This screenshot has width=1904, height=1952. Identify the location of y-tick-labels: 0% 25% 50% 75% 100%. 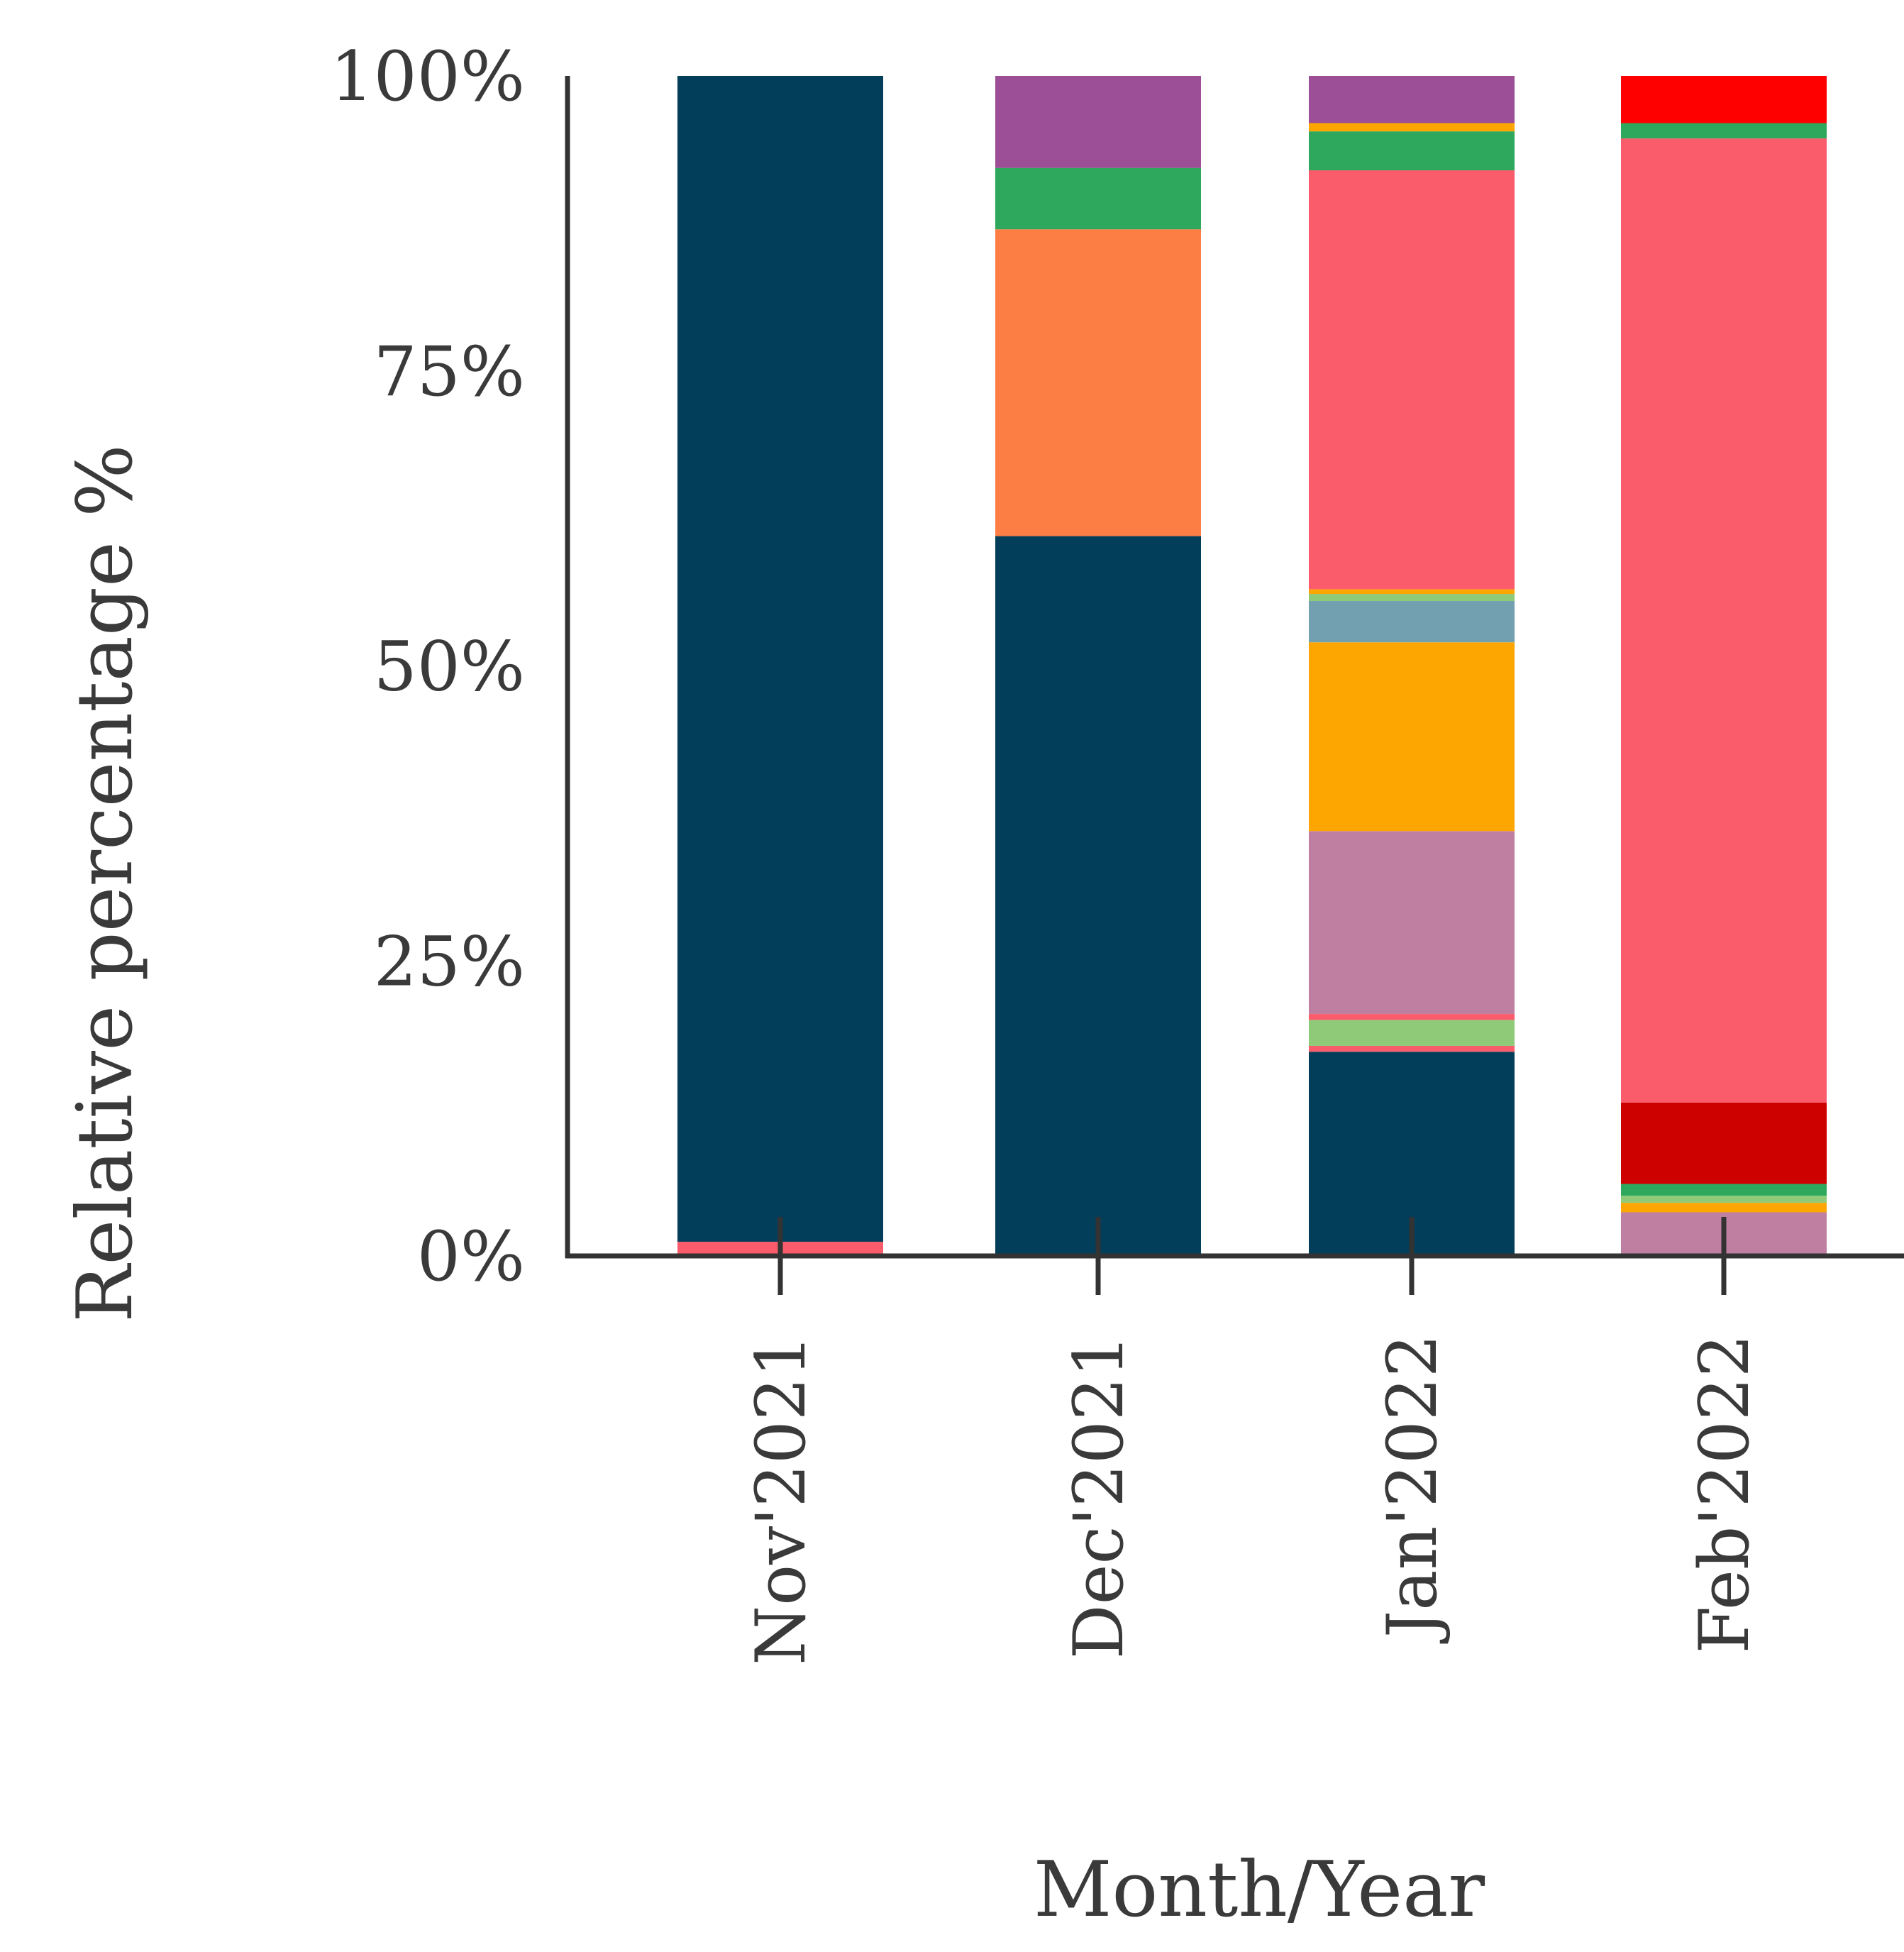
(428, 666).